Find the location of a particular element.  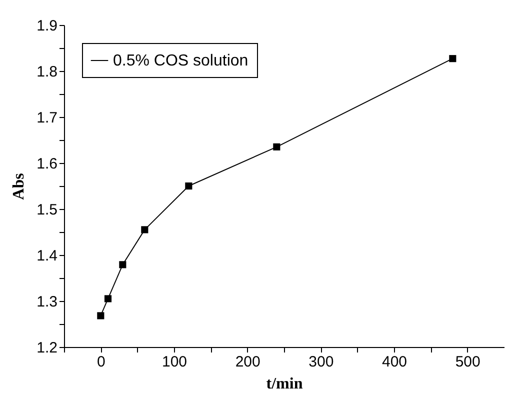

y-axis-title: Abs is located at coordinates (19, 186).